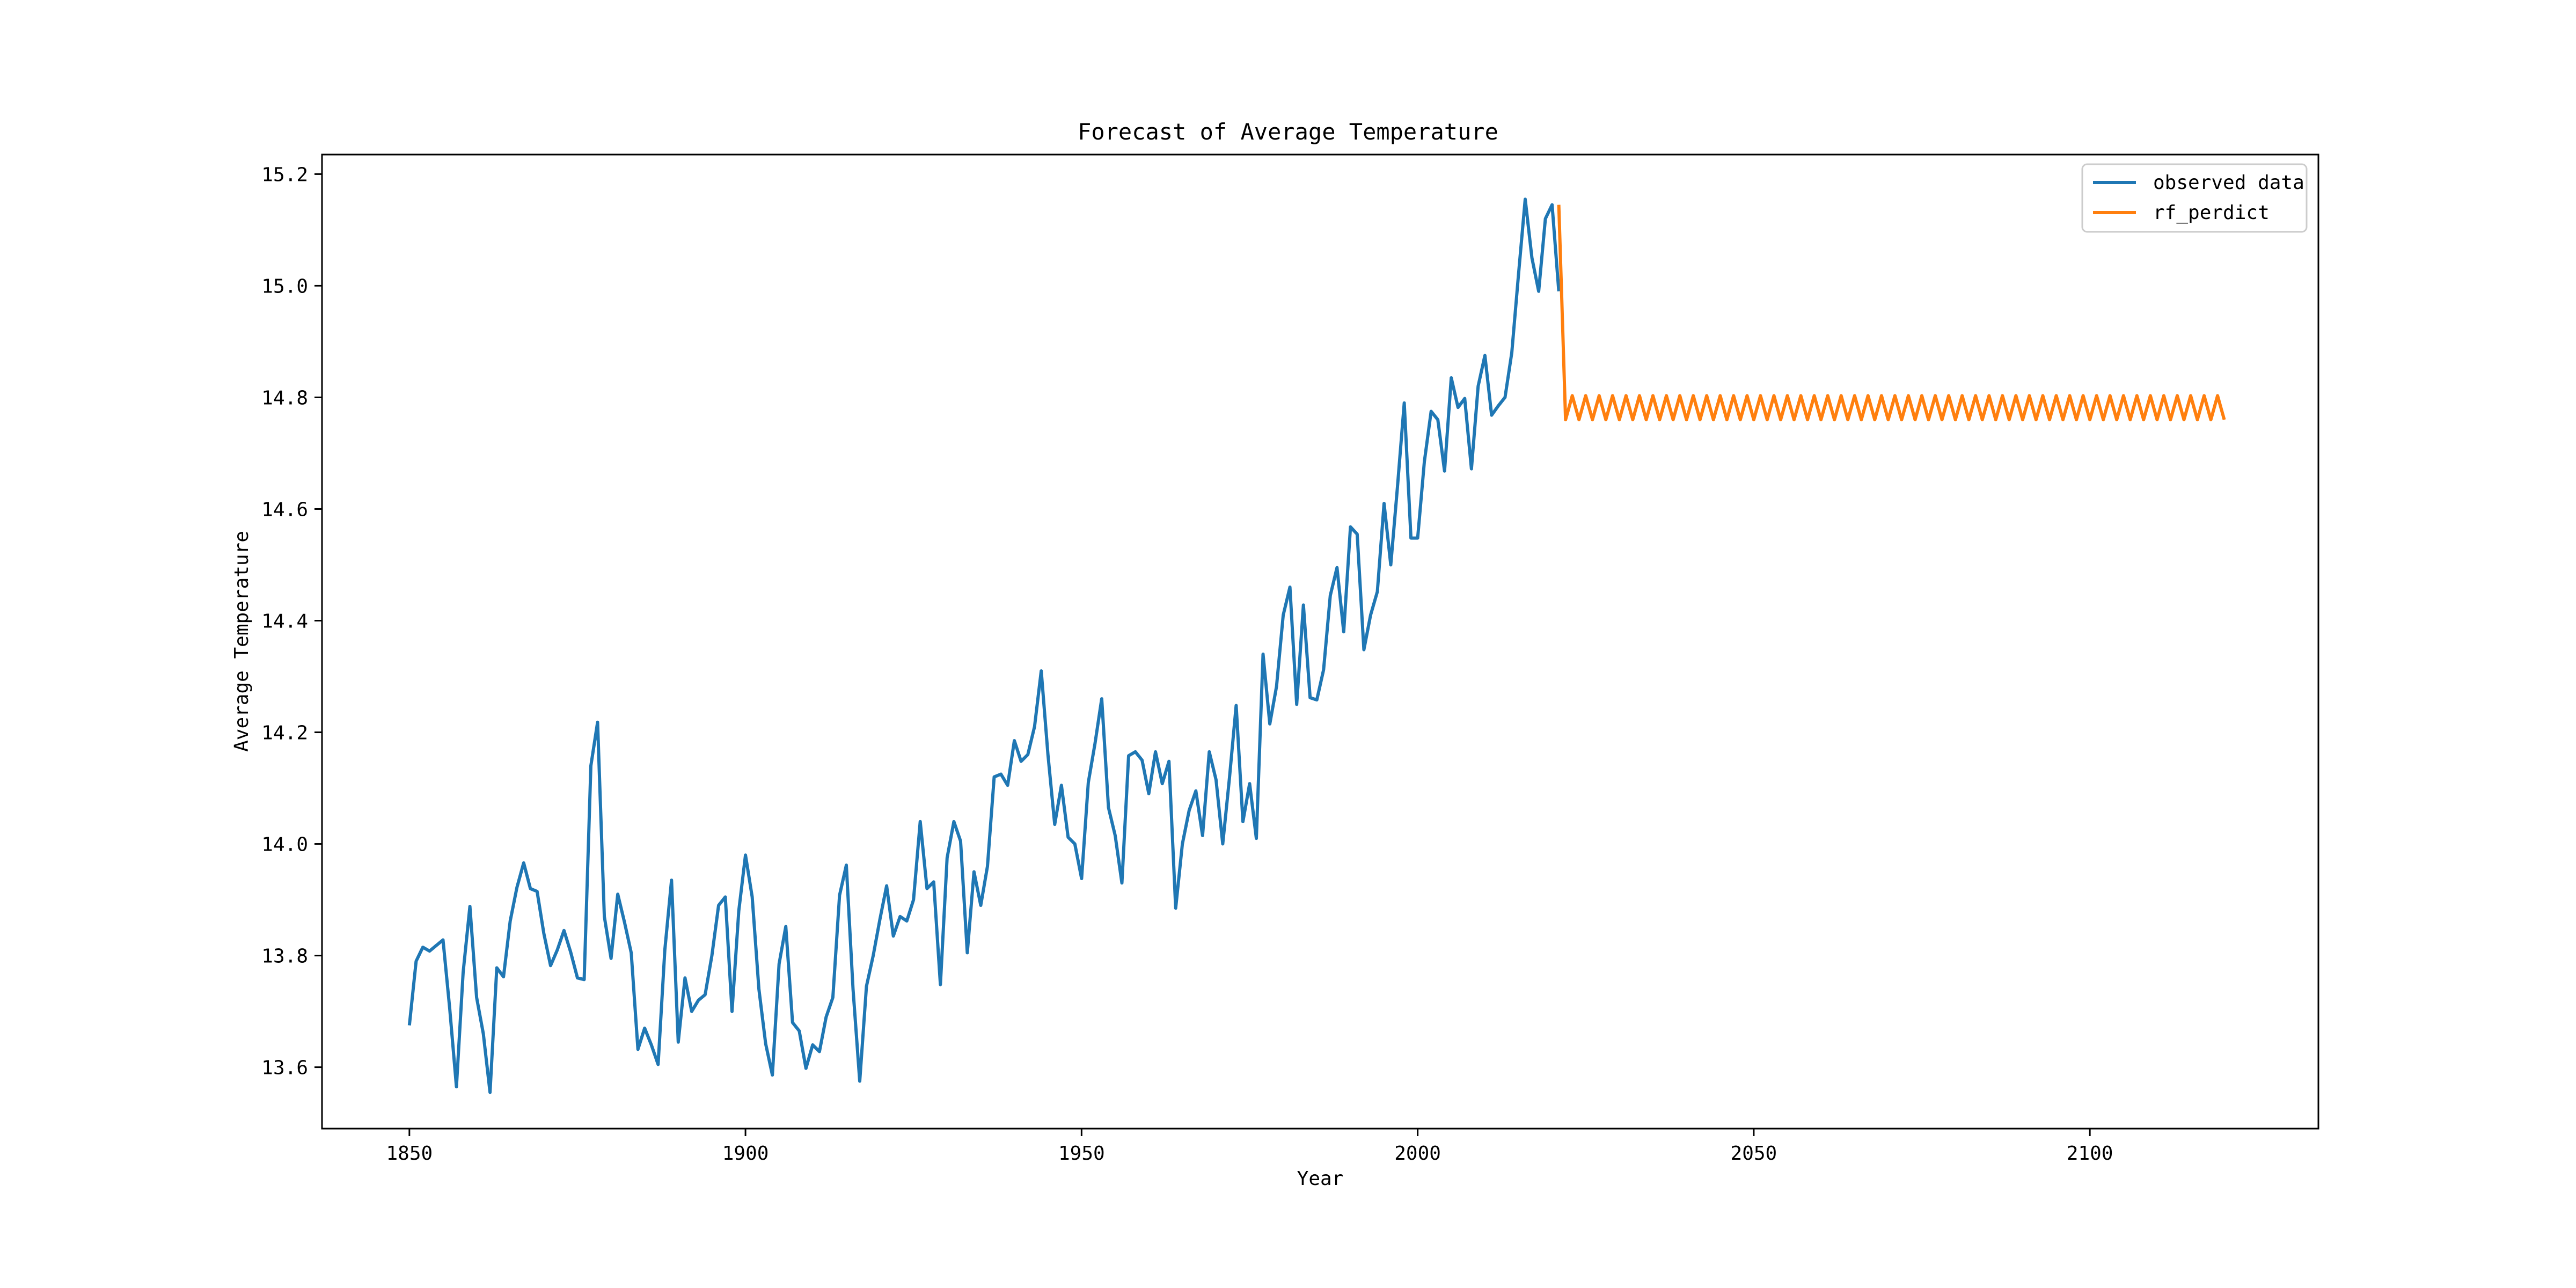  Describe the element at coordinates (1288, 132) in the screenshot. I see `chart-title: Forecast of Average Temperature` at that location.